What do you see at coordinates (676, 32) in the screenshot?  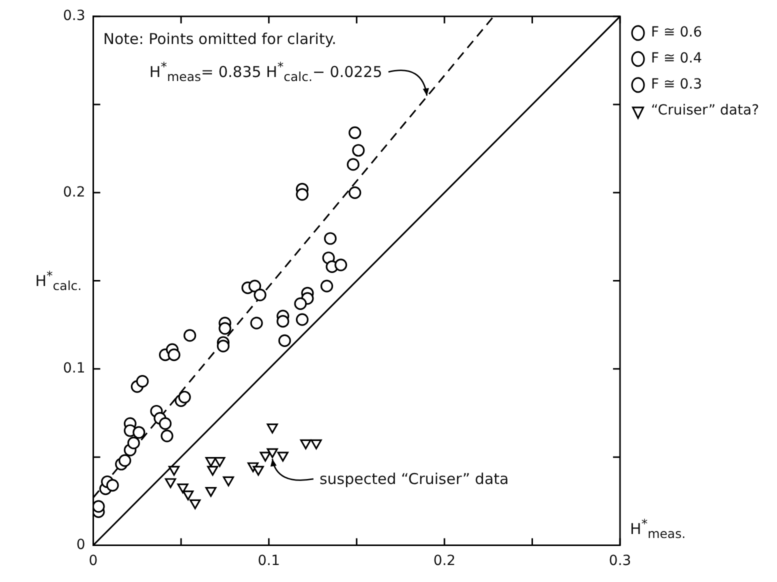 I see `legend-label: F ≅ 0.6` at bounding box center [676, 32].